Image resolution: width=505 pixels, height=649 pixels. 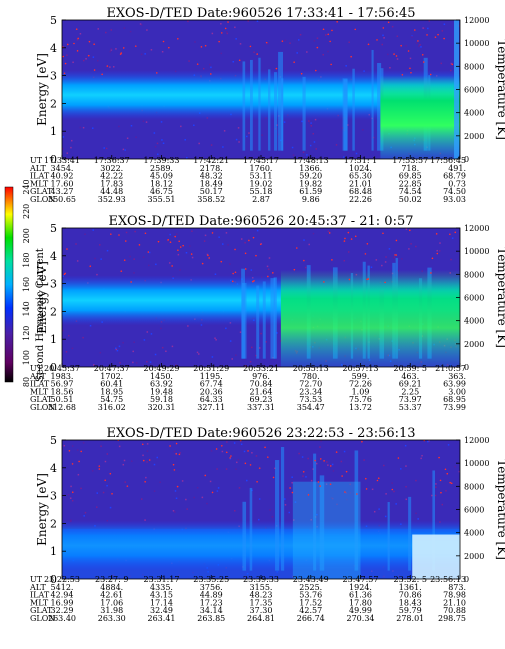 I want to click on temperature-tick-label: 12000, so click(x=476, y=228).